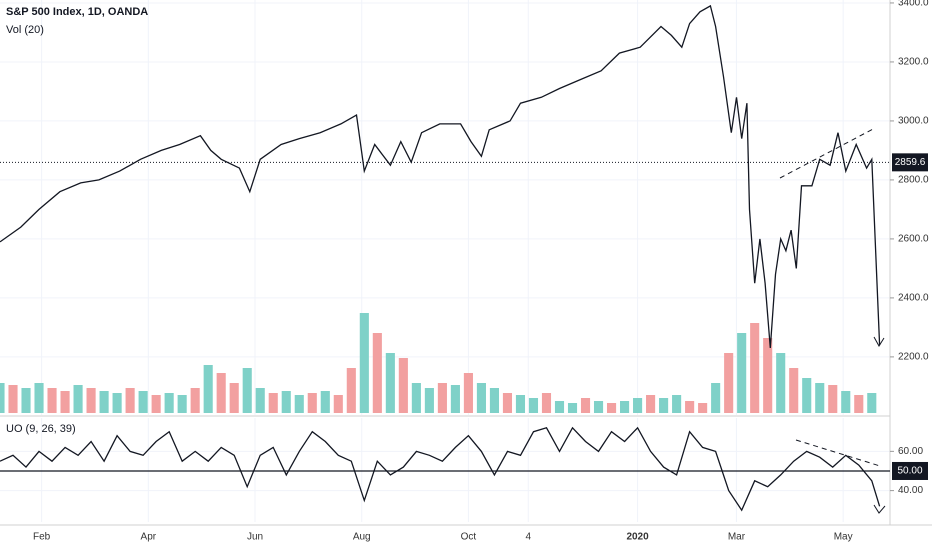  I want to click on x-tick-label: Oct, so click(469, 537).